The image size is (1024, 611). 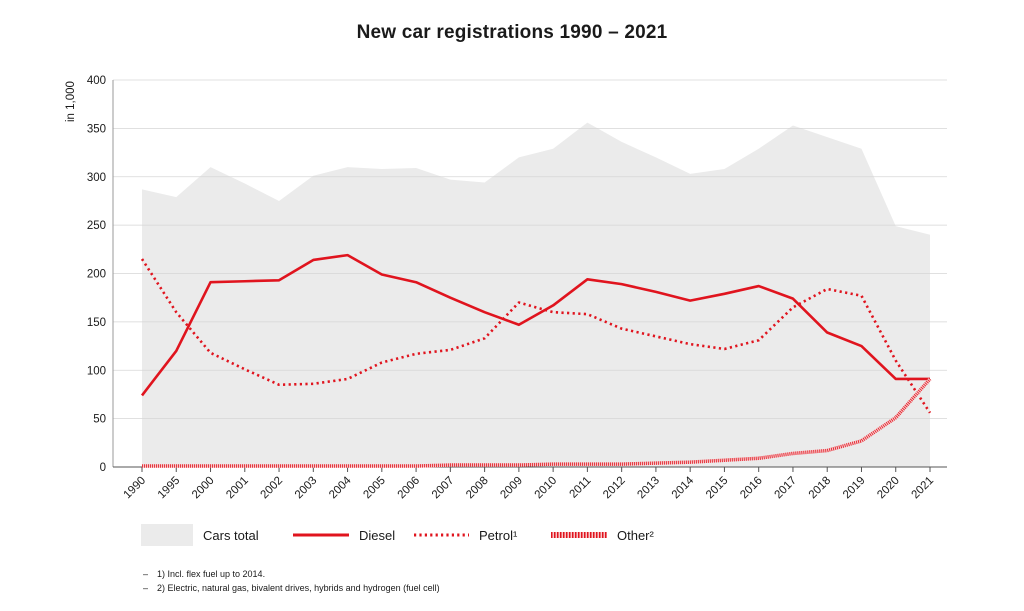 What do you see at coordinates (614, 488) in the screenshot?
I see `x-tick-label: 2012` at bounding box center [614, 488].